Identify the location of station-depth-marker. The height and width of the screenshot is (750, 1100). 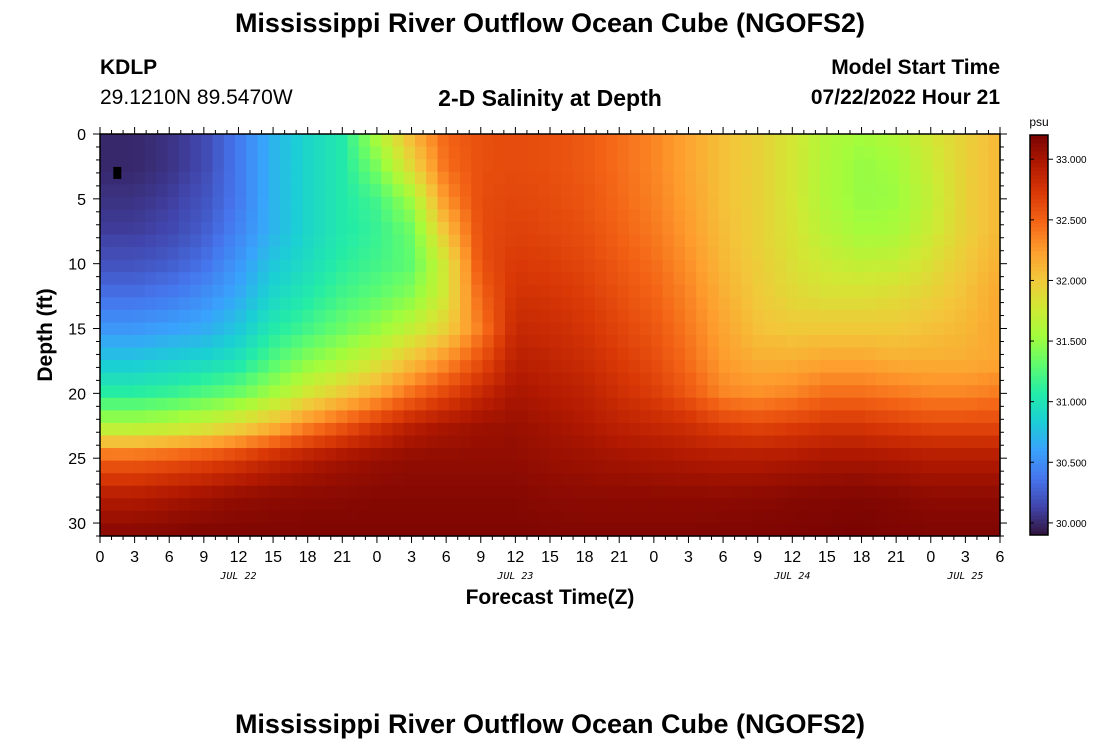
(117, 172).